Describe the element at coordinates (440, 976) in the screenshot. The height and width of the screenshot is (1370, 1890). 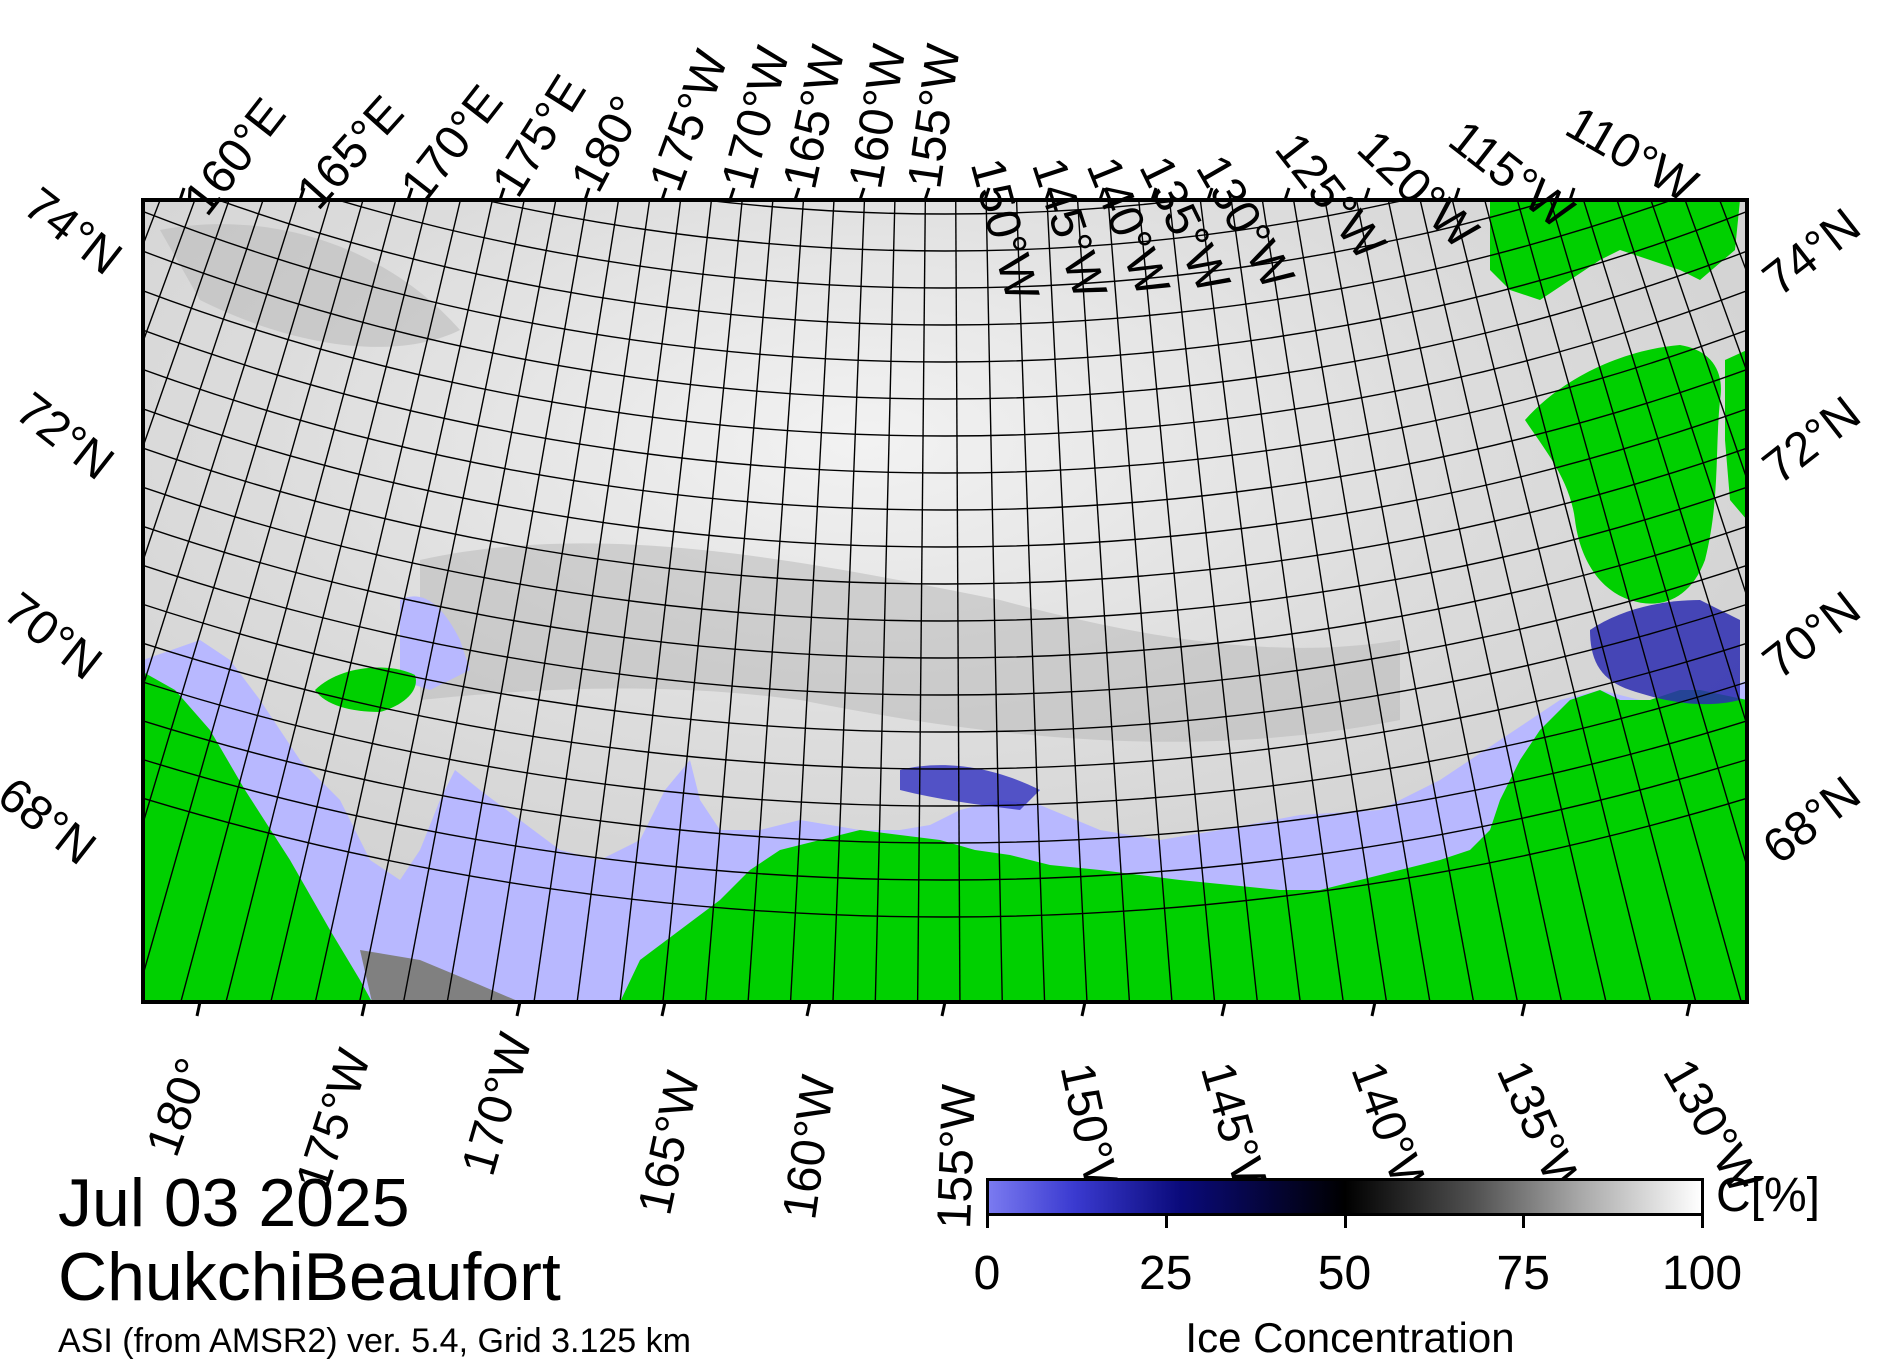
I see `no-data-region` at that location.